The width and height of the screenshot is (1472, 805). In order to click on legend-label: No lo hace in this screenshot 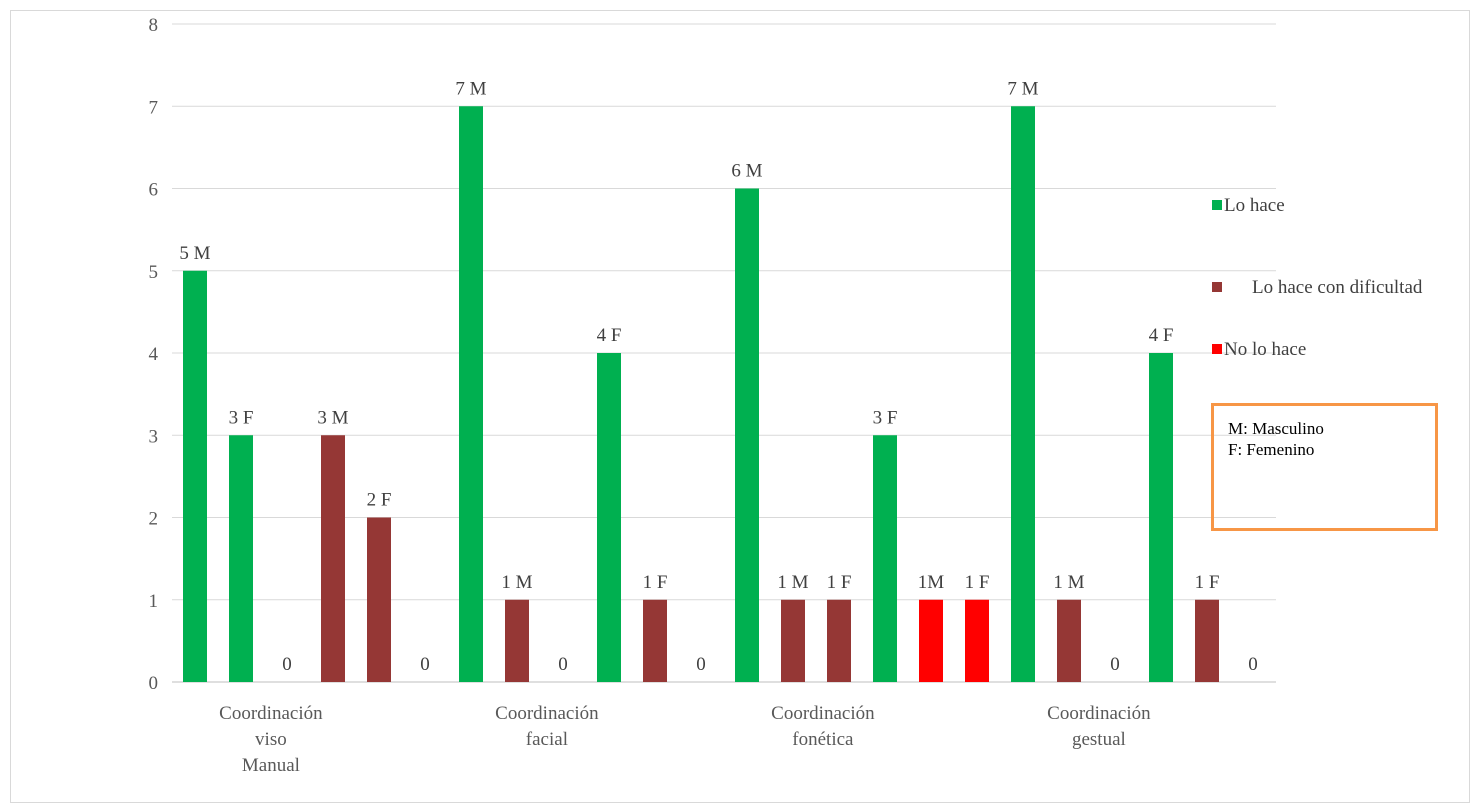, I will do `click(1265, 349)`.